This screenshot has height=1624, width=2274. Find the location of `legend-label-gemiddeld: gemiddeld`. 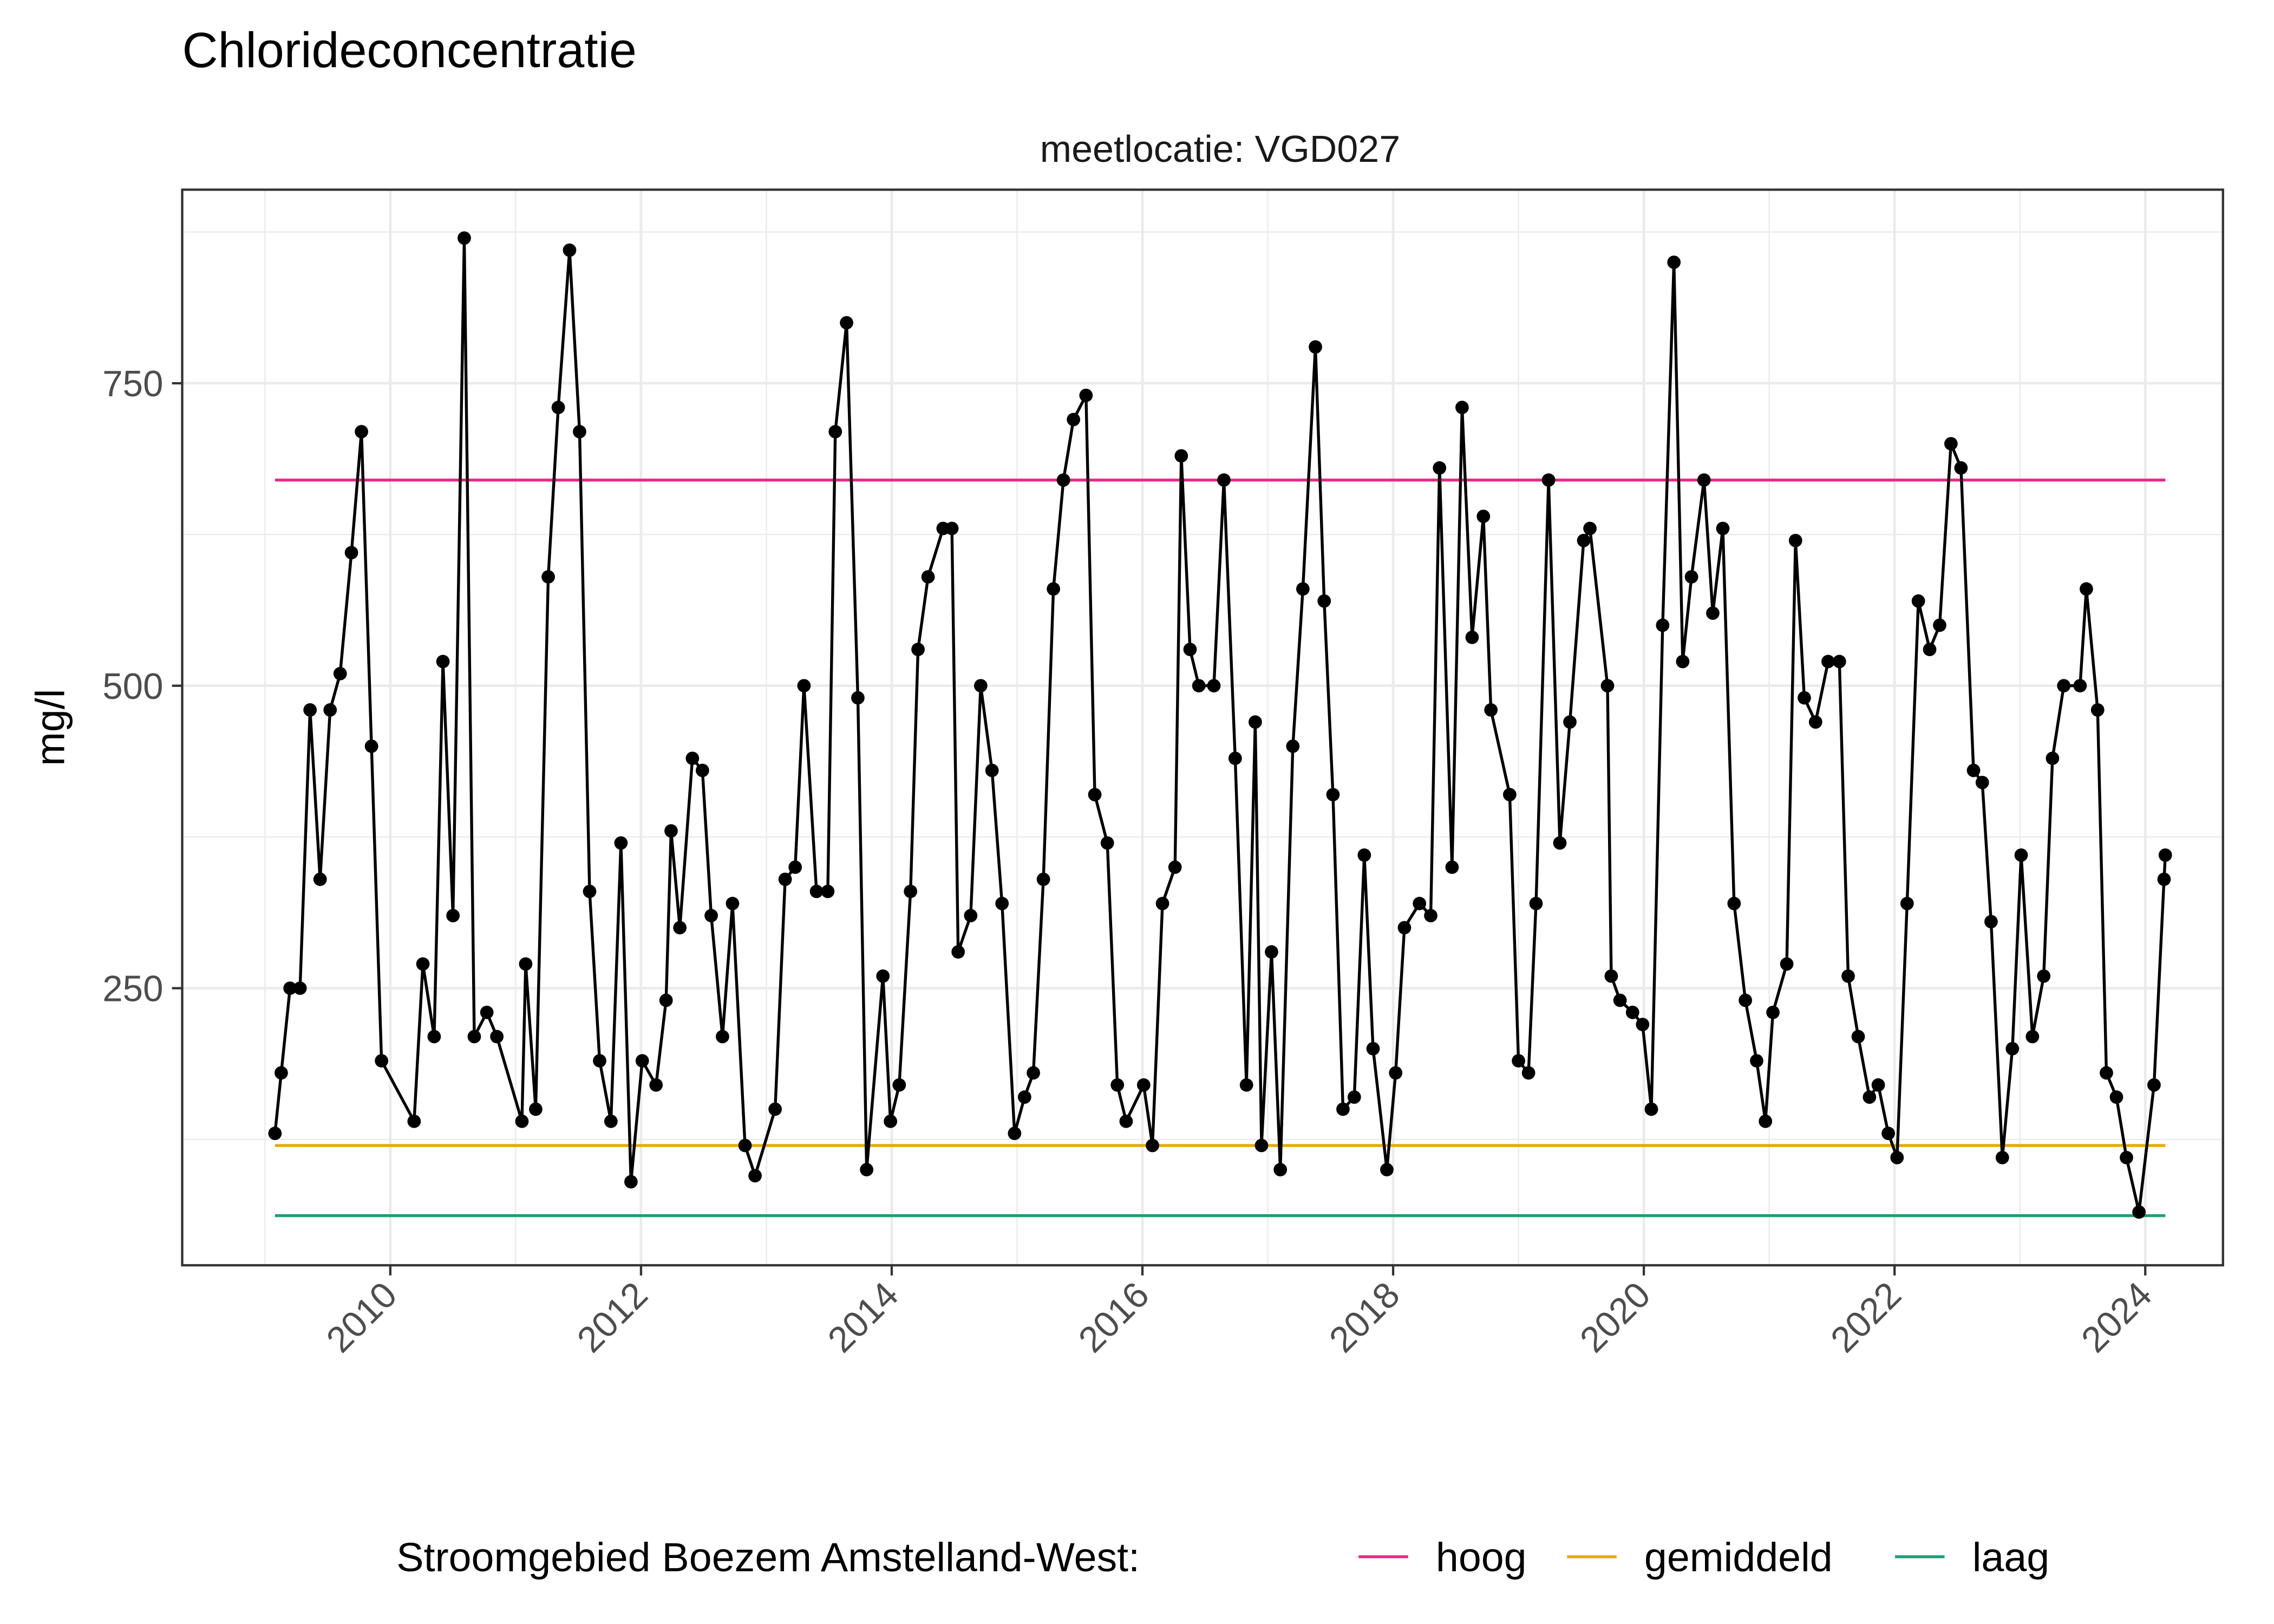

legend-label-gemiddeld: gemiddeld is located at coordinates (1739, 1557).